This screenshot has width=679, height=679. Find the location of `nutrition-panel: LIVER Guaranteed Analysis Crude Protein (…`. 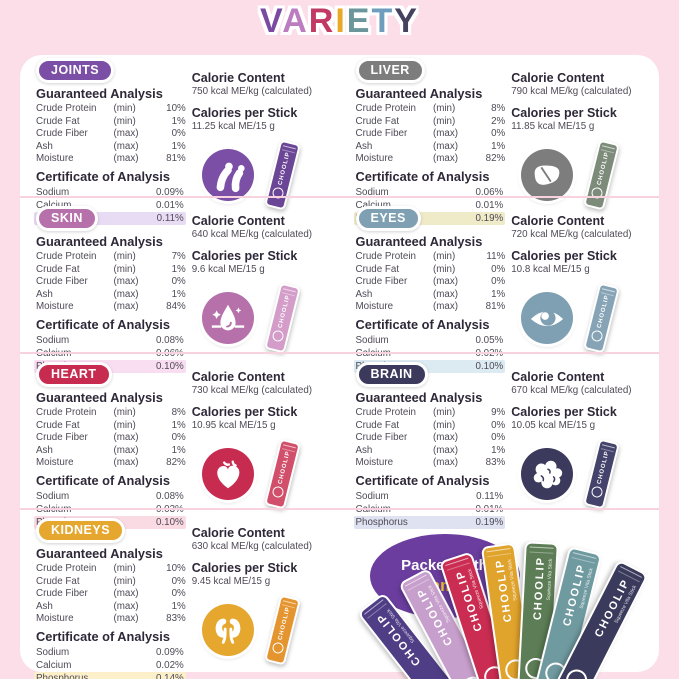

nutrition-panel: LIVER Guaranteed Analysis Crude Protein (… is located at coordinates (504, 141).